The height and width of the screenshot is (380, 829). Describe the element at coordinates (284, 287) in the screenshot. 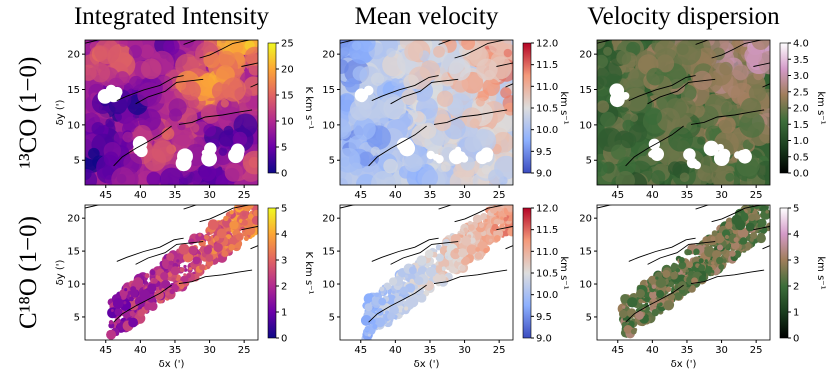

I see `colorbar-tick-label: 2` at that location.